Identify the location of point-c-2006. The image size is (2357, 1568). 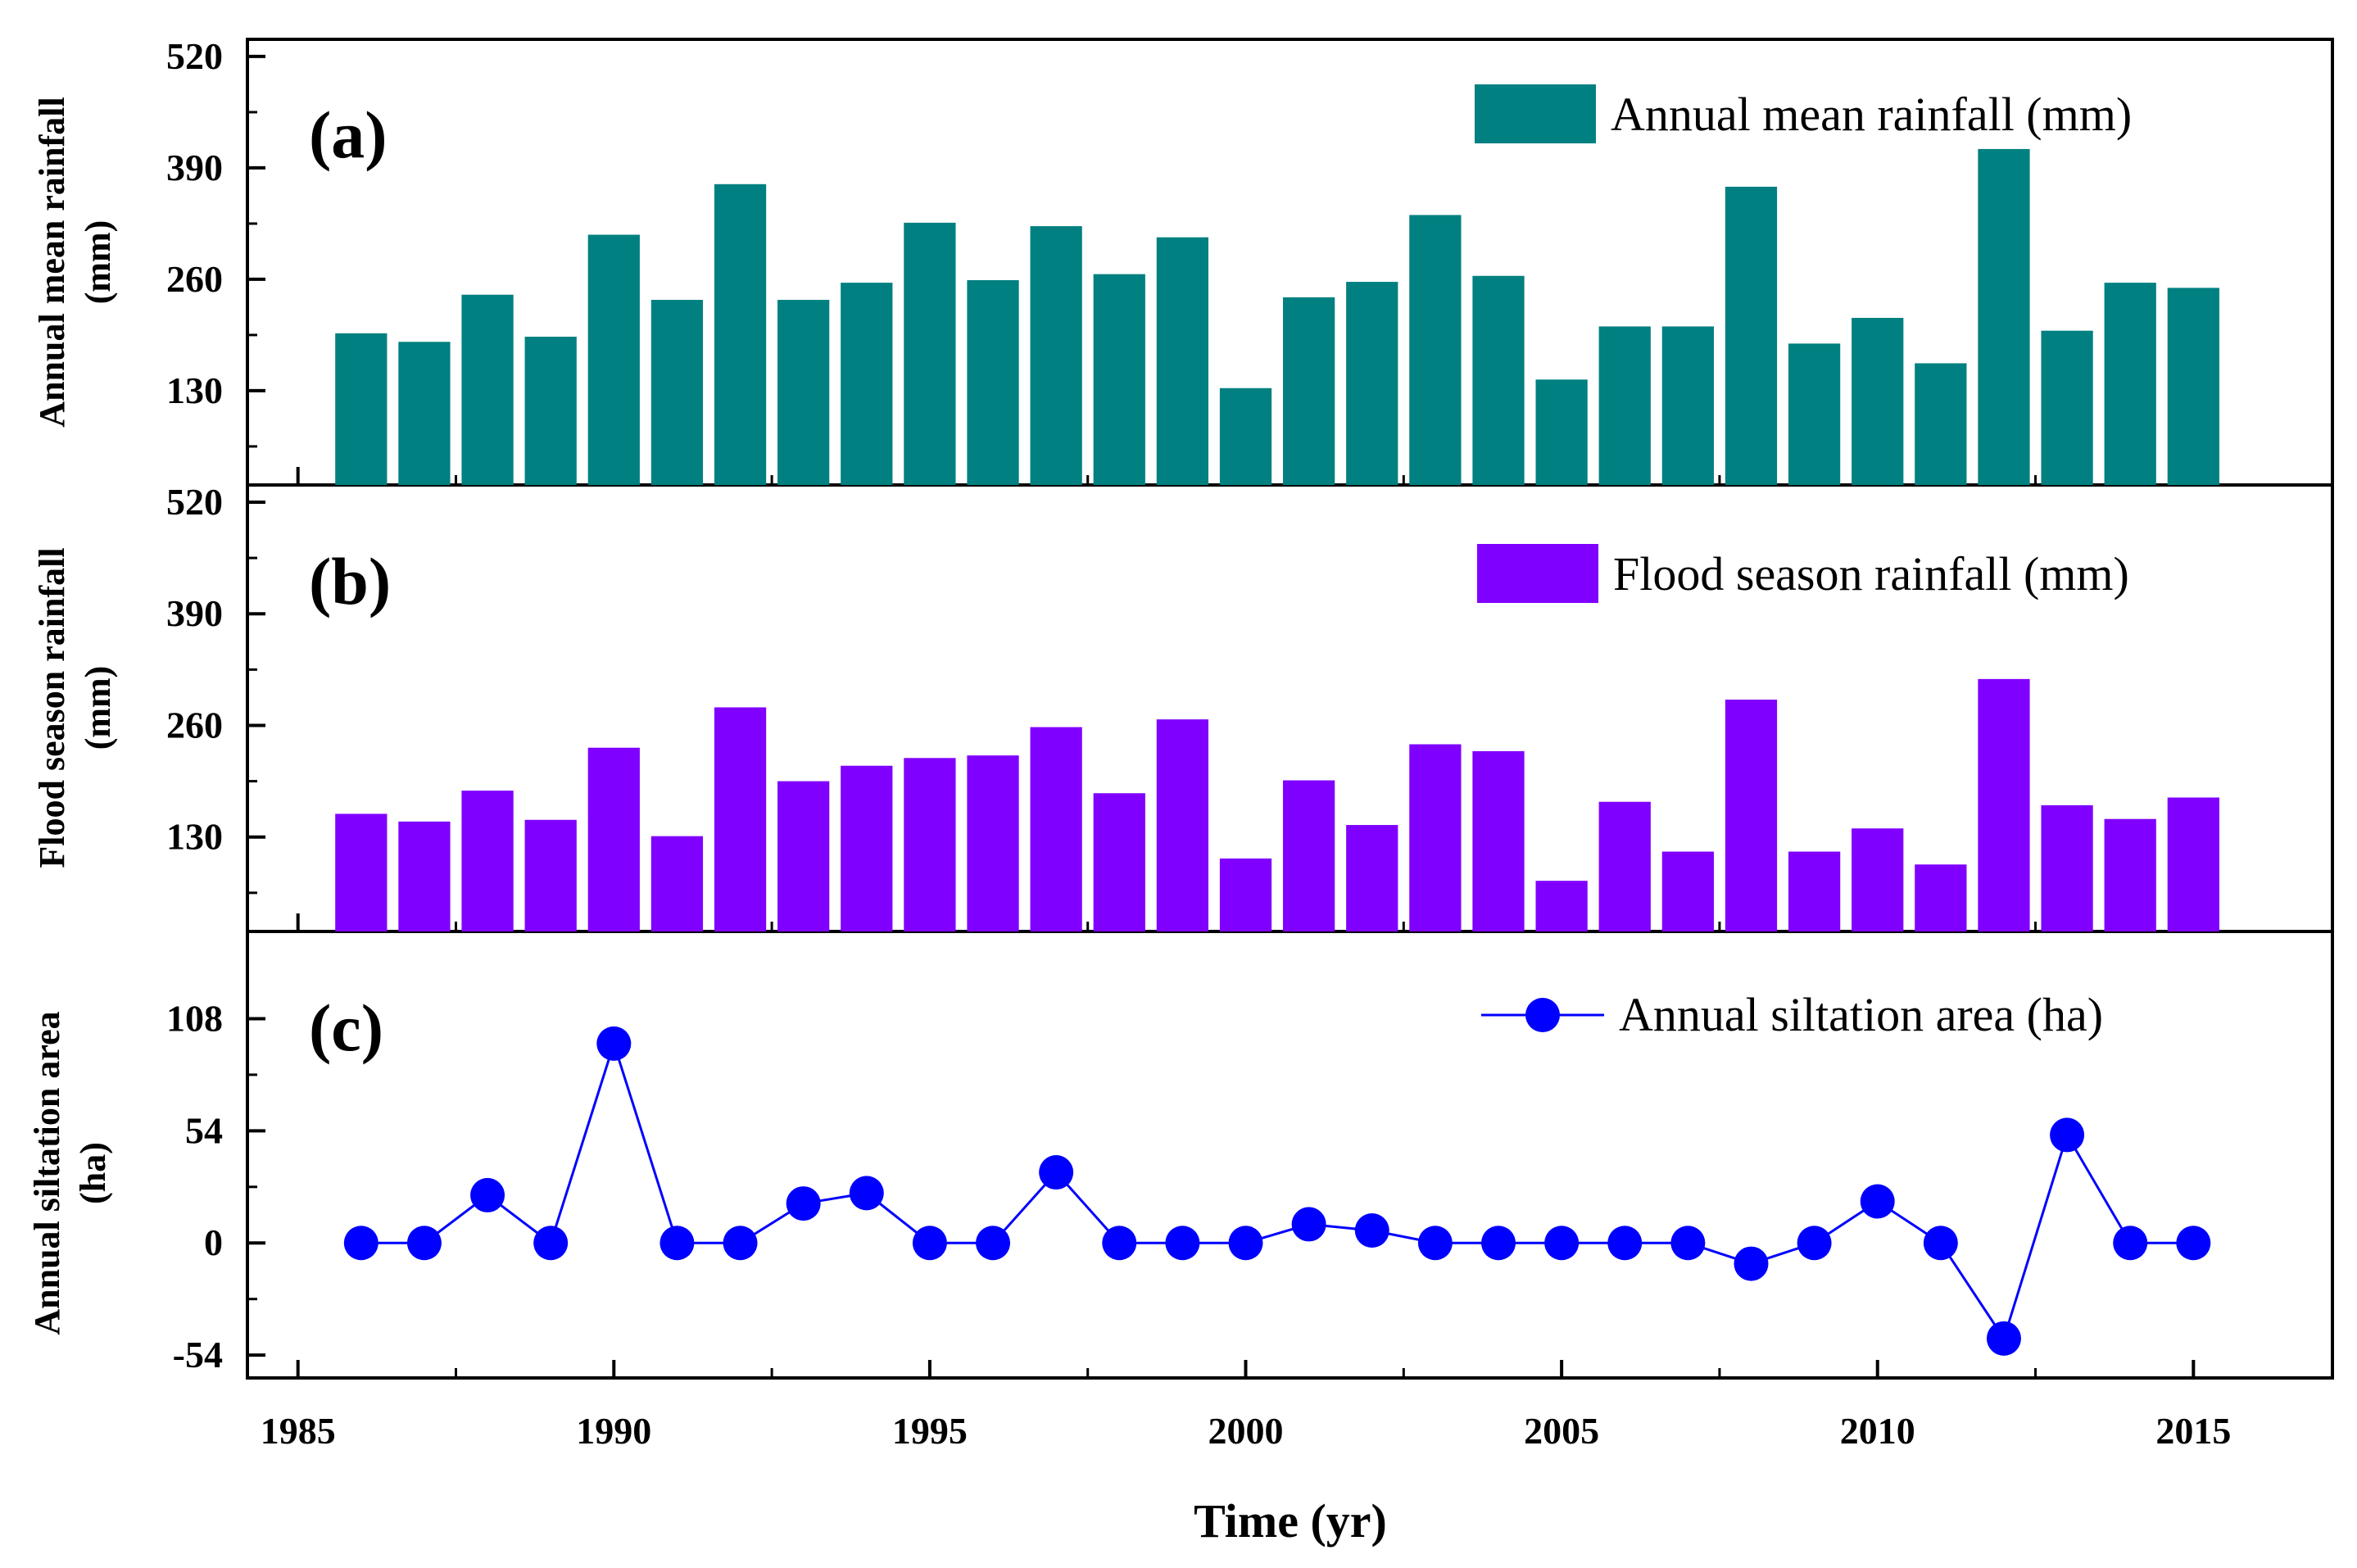
(1625, 1243).